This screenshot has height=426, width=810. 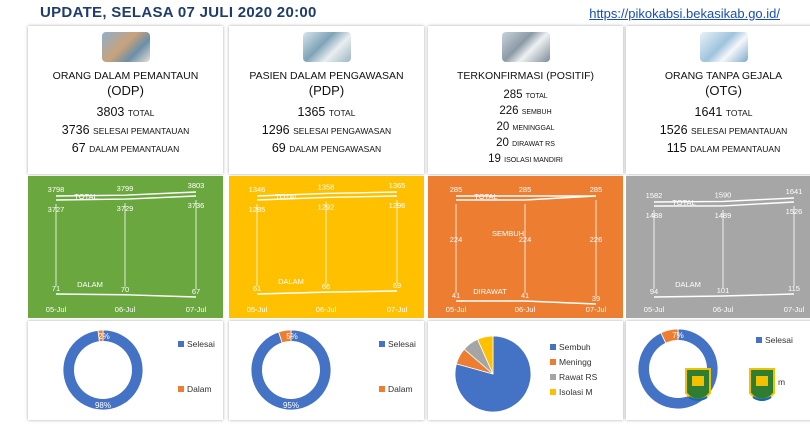 What do you see at coordinates (196, 185) in the screenshot?
I see `total-data-label: 3803` at bounding box center [196, 185].